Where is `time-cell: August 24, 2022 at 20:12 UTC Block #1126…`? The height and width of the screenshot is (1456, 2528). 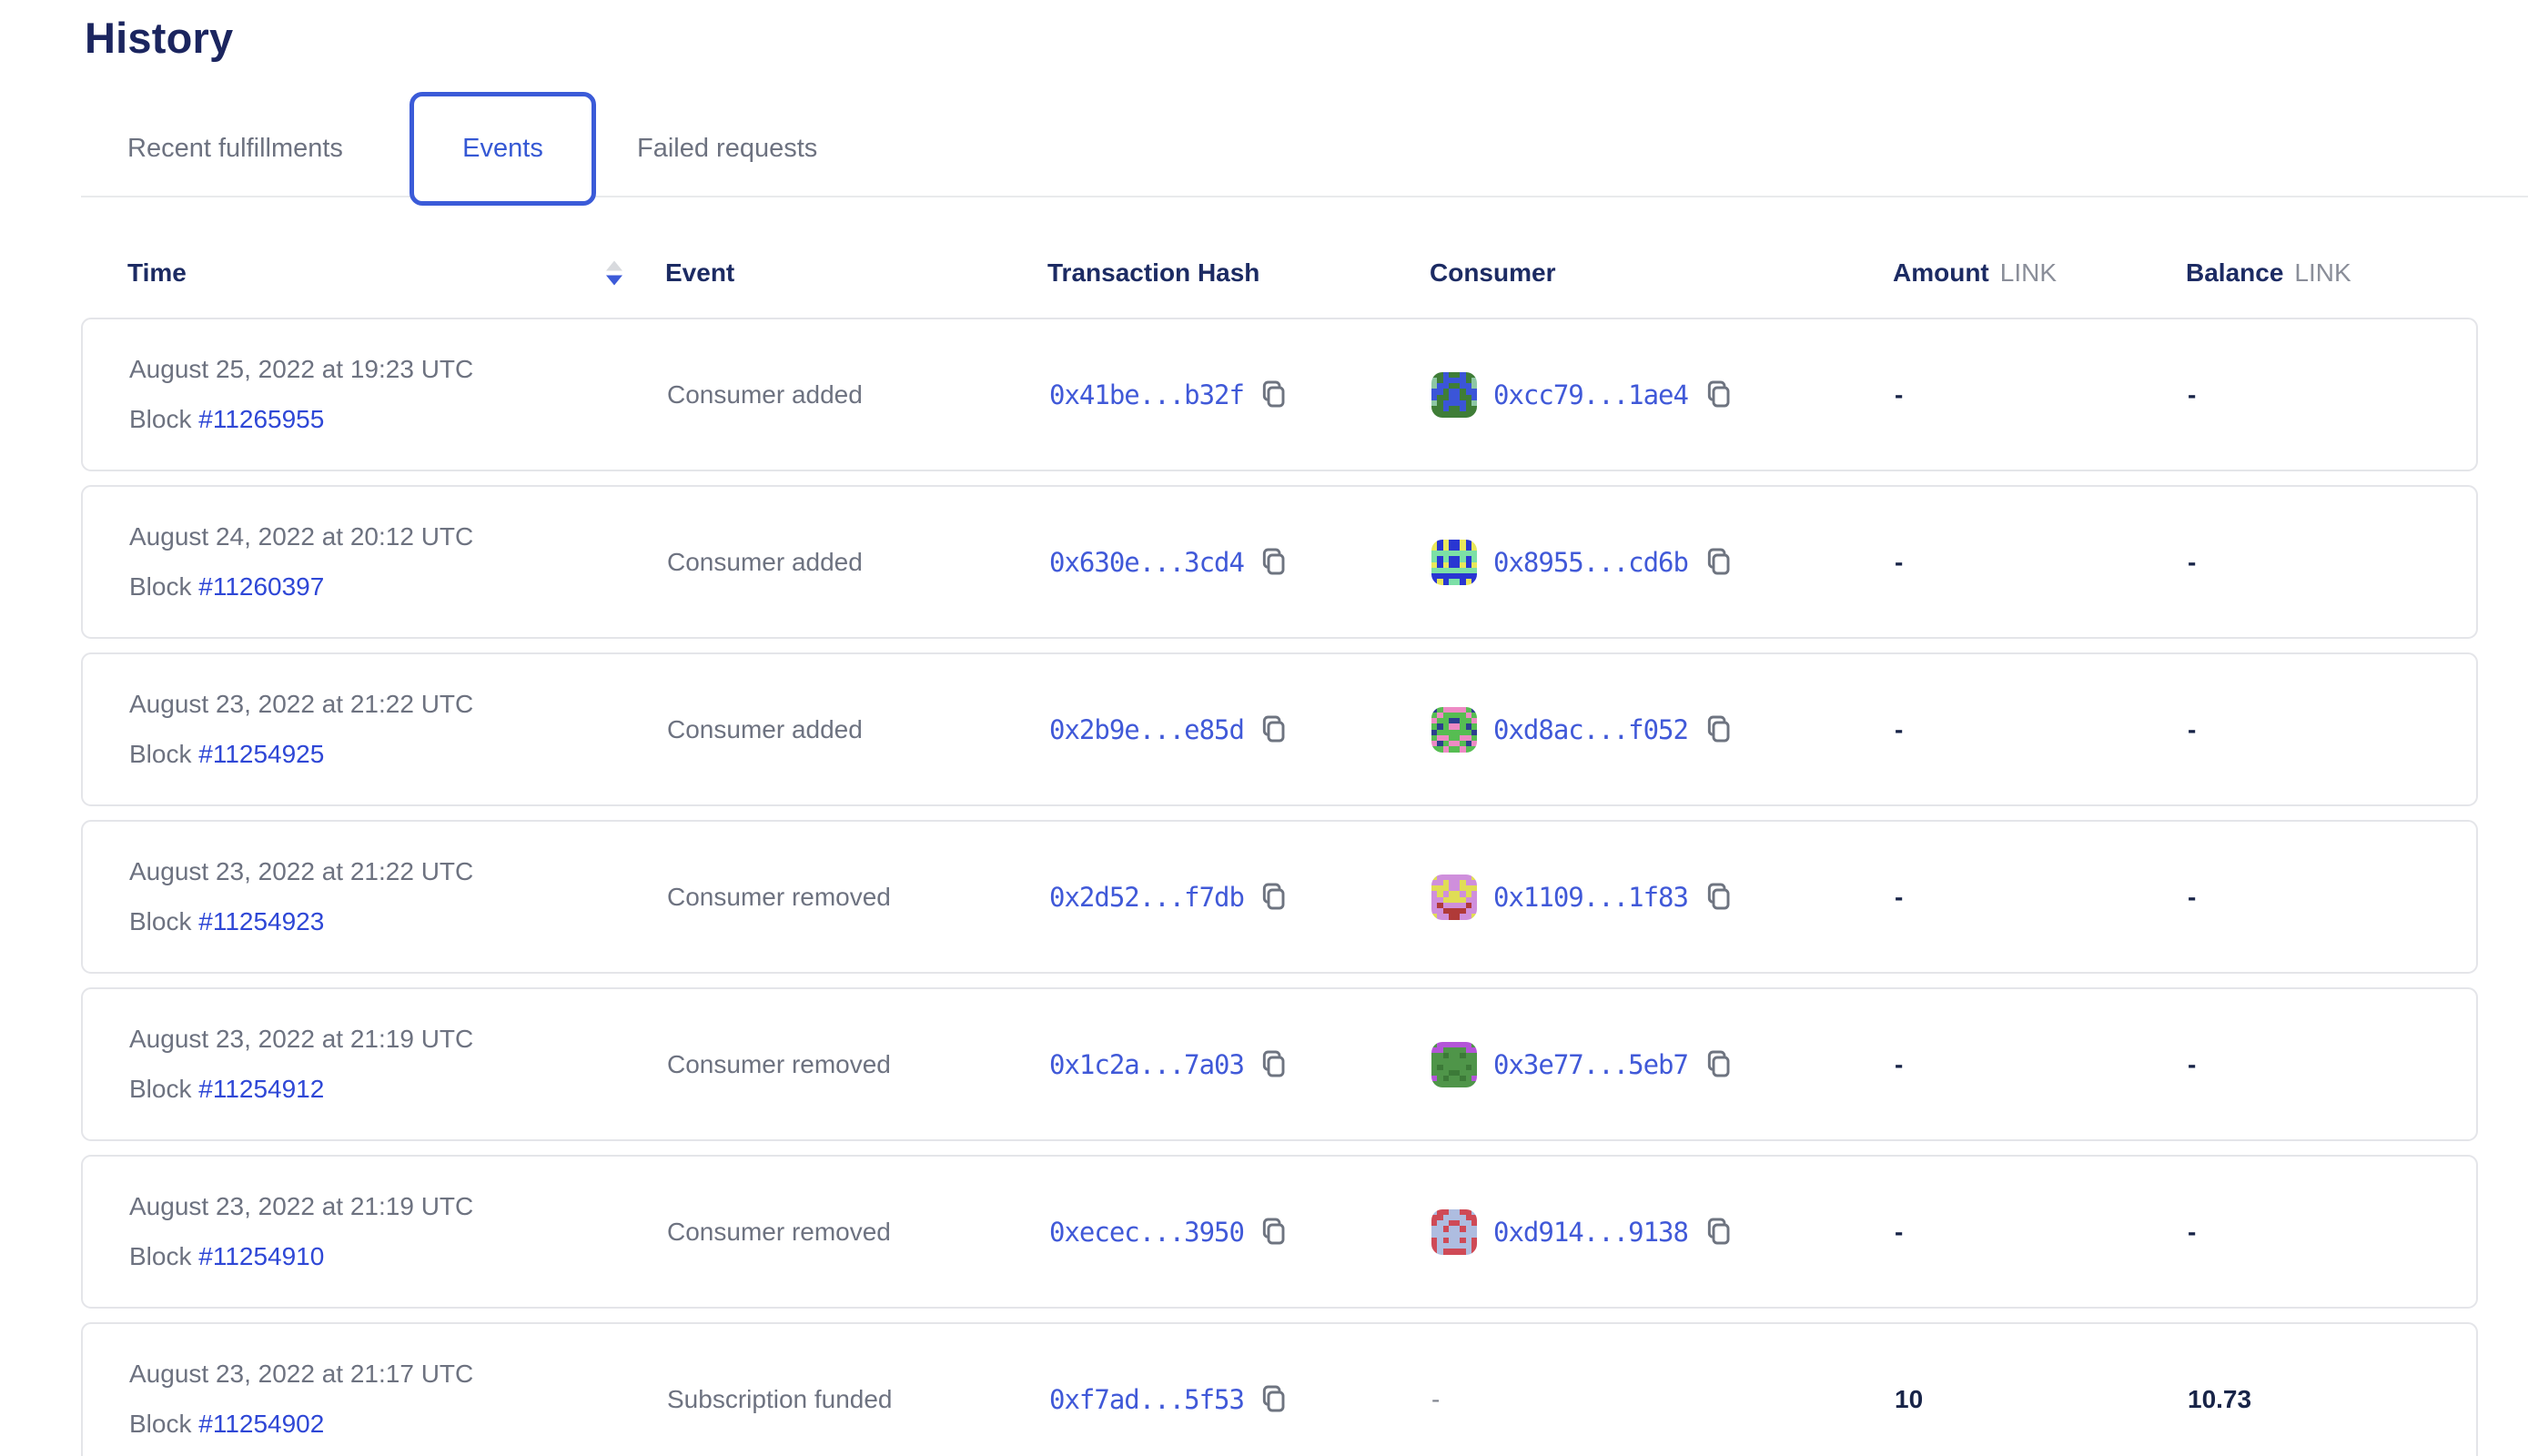 time-cell: August 24, 2022 at 20:12 UTC Block #1126… is located at coordinates (398, 562).